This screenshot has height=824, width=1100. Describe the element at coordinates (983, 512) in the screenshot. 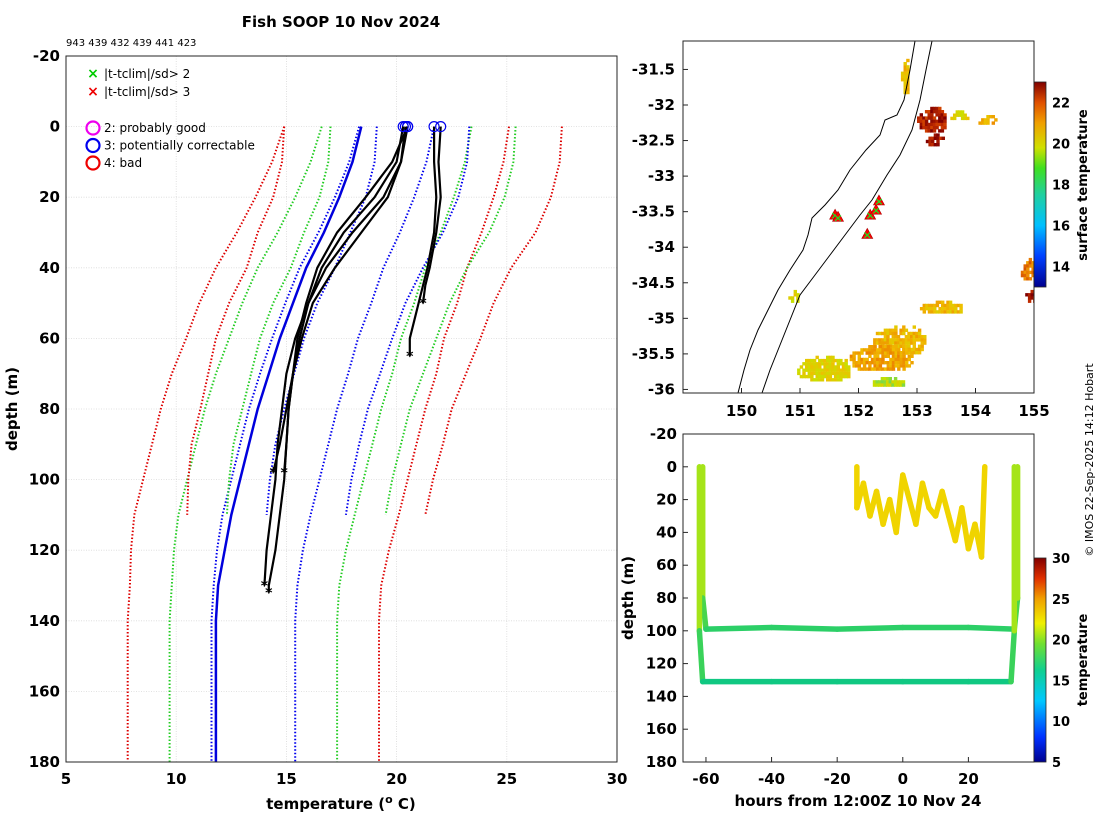

I see `track-segment` at that location.